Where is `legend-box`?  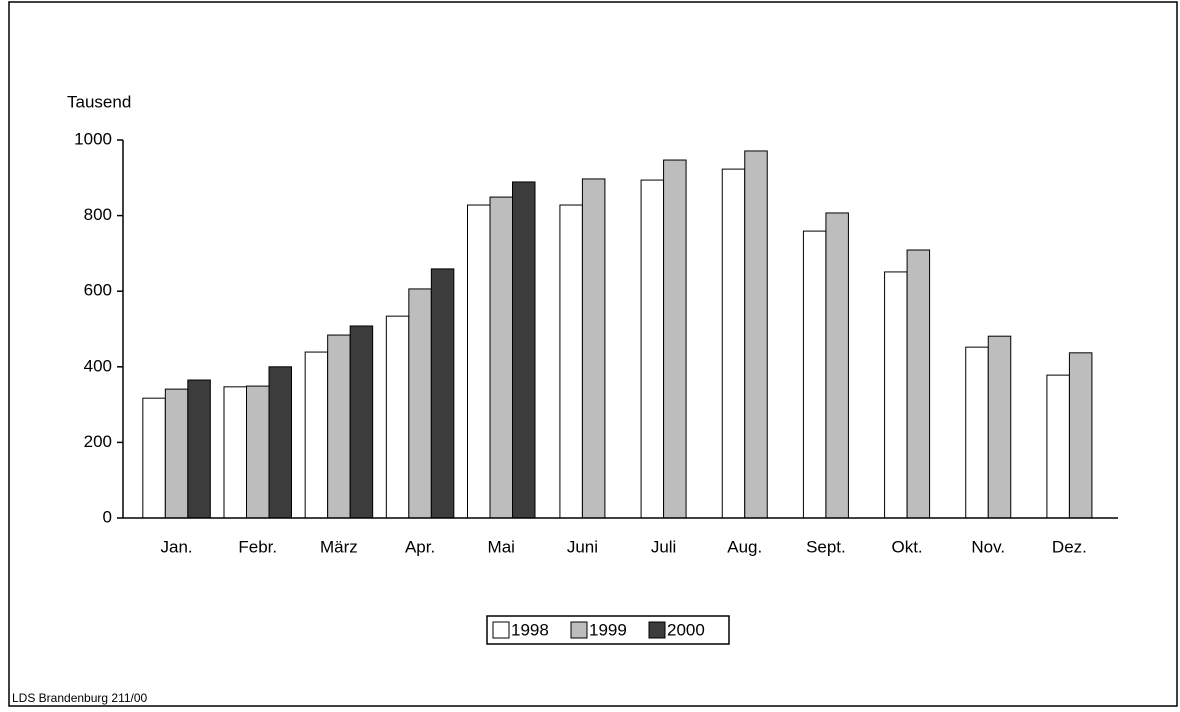
legend-box is located at coordinates (608, 630).